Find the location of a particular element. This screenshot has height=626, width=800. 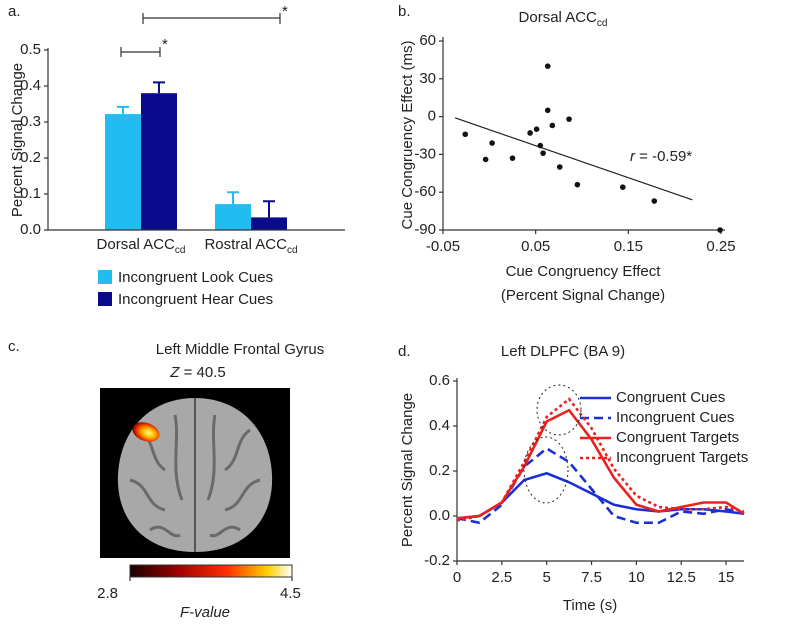

x-tick-label: -0.05 is located at coordinates (443, 246).